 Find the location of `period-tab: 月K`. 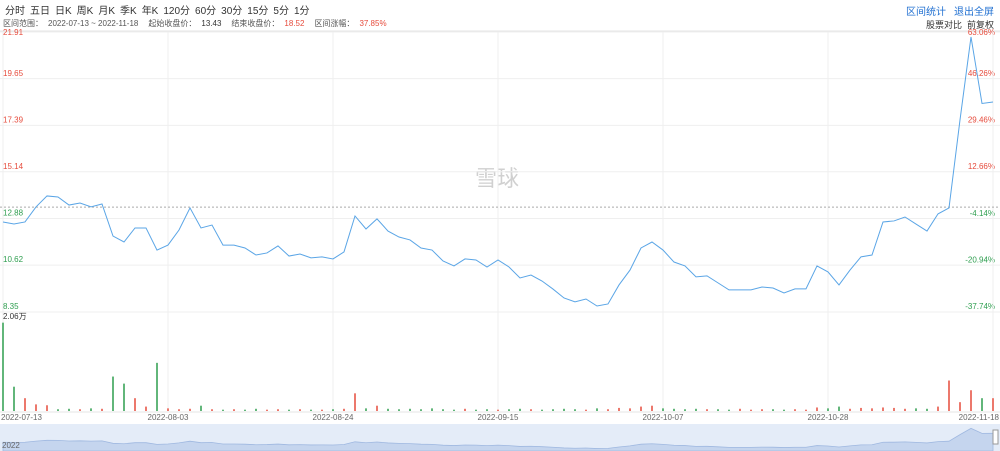

period-tab: 月K is located at coordinates (107, 11).